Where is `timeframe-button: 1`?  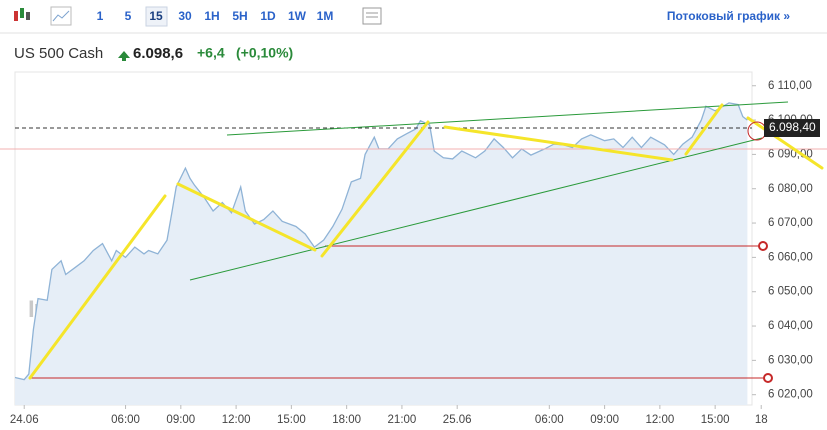
timeframe-button: 1 is located at coordinates (100, 16).